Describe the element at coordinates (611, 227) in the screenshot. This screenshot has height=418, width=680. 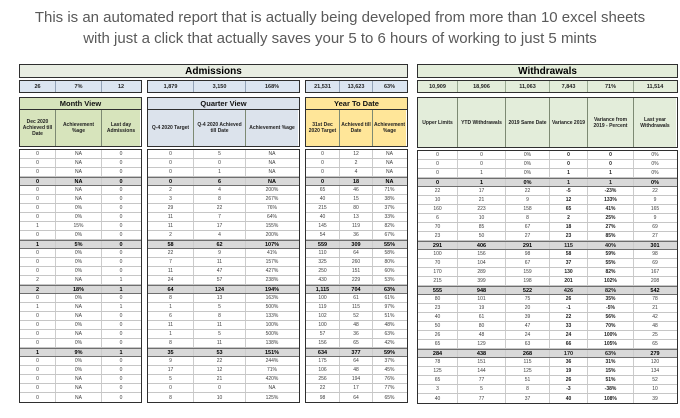
I see `cell: 27%` at that location.